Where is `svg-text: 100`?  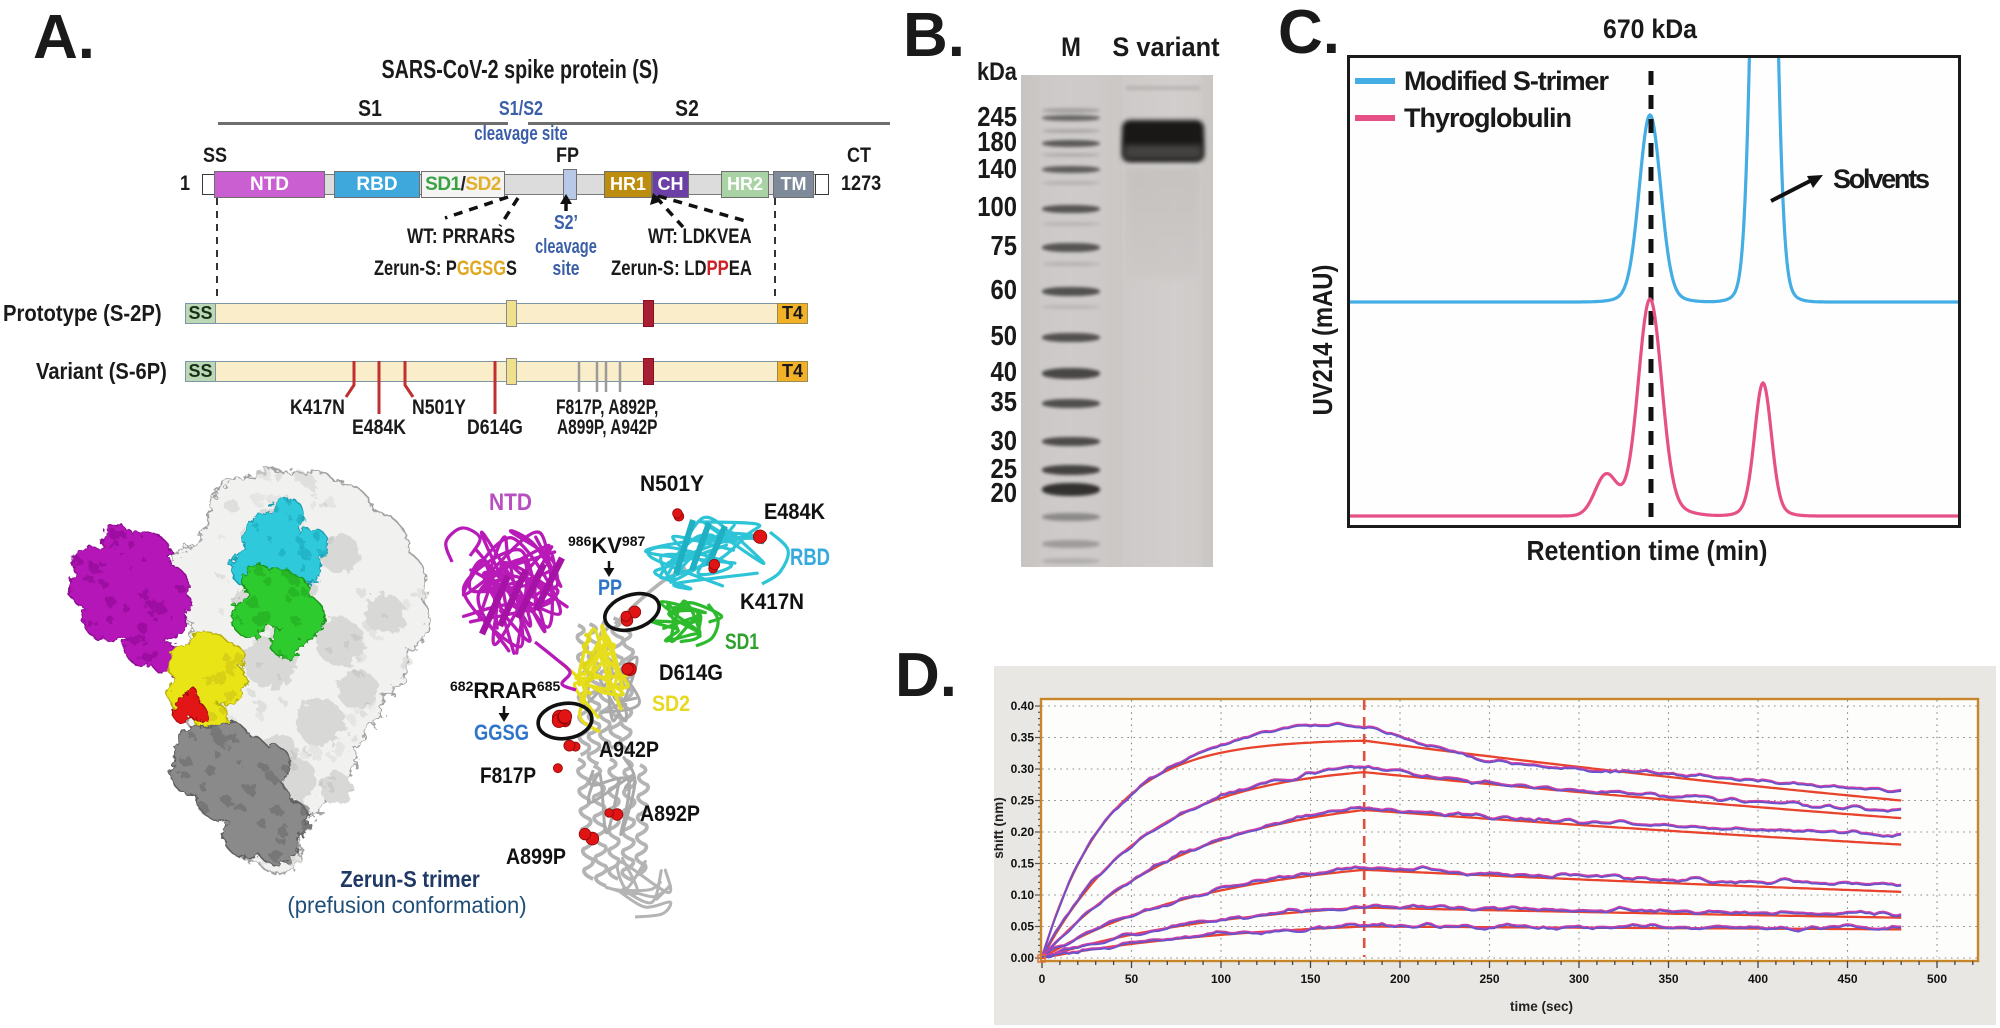
svg-text: 100 is located at coordinates (1221, 979).